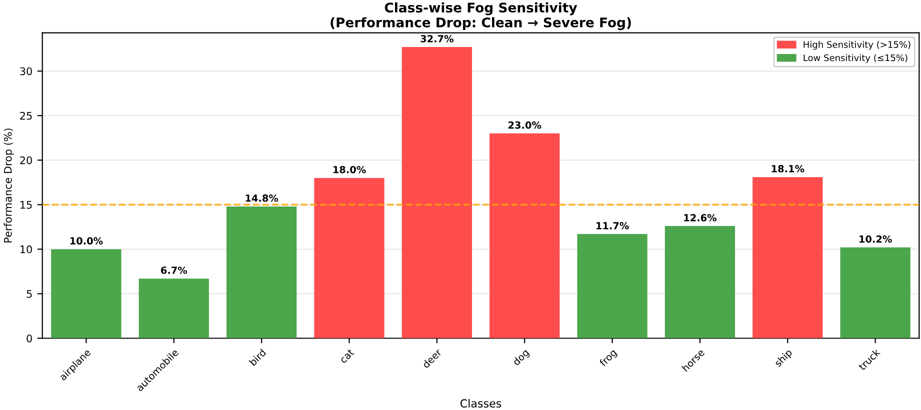  Describe the element at coordinates (86, 241) in the screenshot. I see `data-label: 10.0%` at that location.